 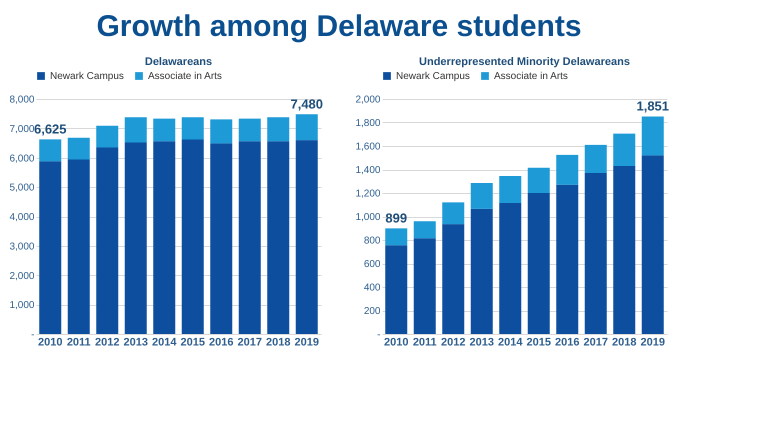 I want to click on y-tick-label: 1,600, so click(x=368, y=147).